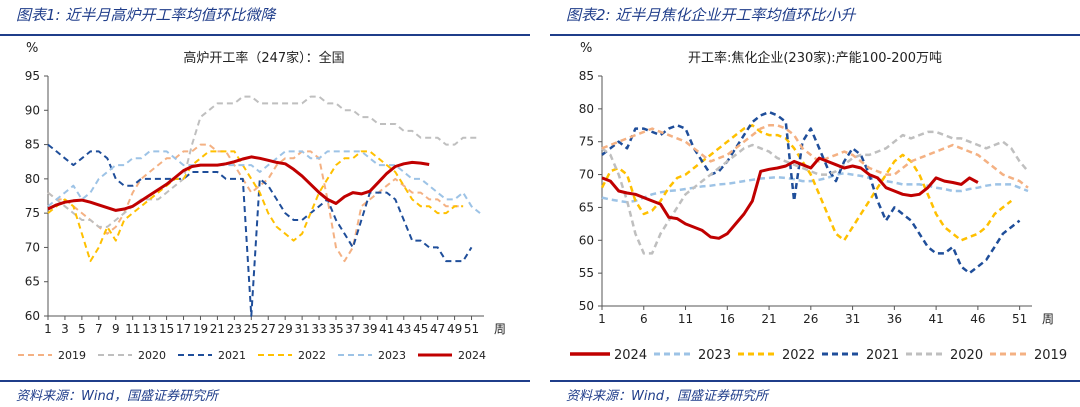 This screenshot has width=1080, height=407. What do you see at coordinates (268, 329) in the screenshot?
I see `x-tick-label: 27` at bounding box center [268, 329].